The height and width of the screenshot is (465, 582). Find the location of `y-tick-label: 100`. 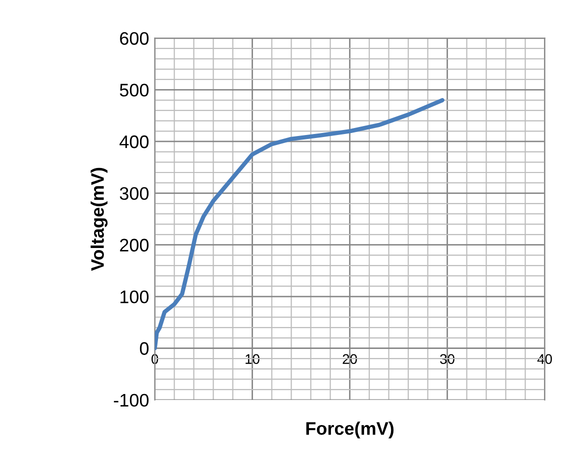

y-tick-label: 100 is located at coordinates (134, 297).